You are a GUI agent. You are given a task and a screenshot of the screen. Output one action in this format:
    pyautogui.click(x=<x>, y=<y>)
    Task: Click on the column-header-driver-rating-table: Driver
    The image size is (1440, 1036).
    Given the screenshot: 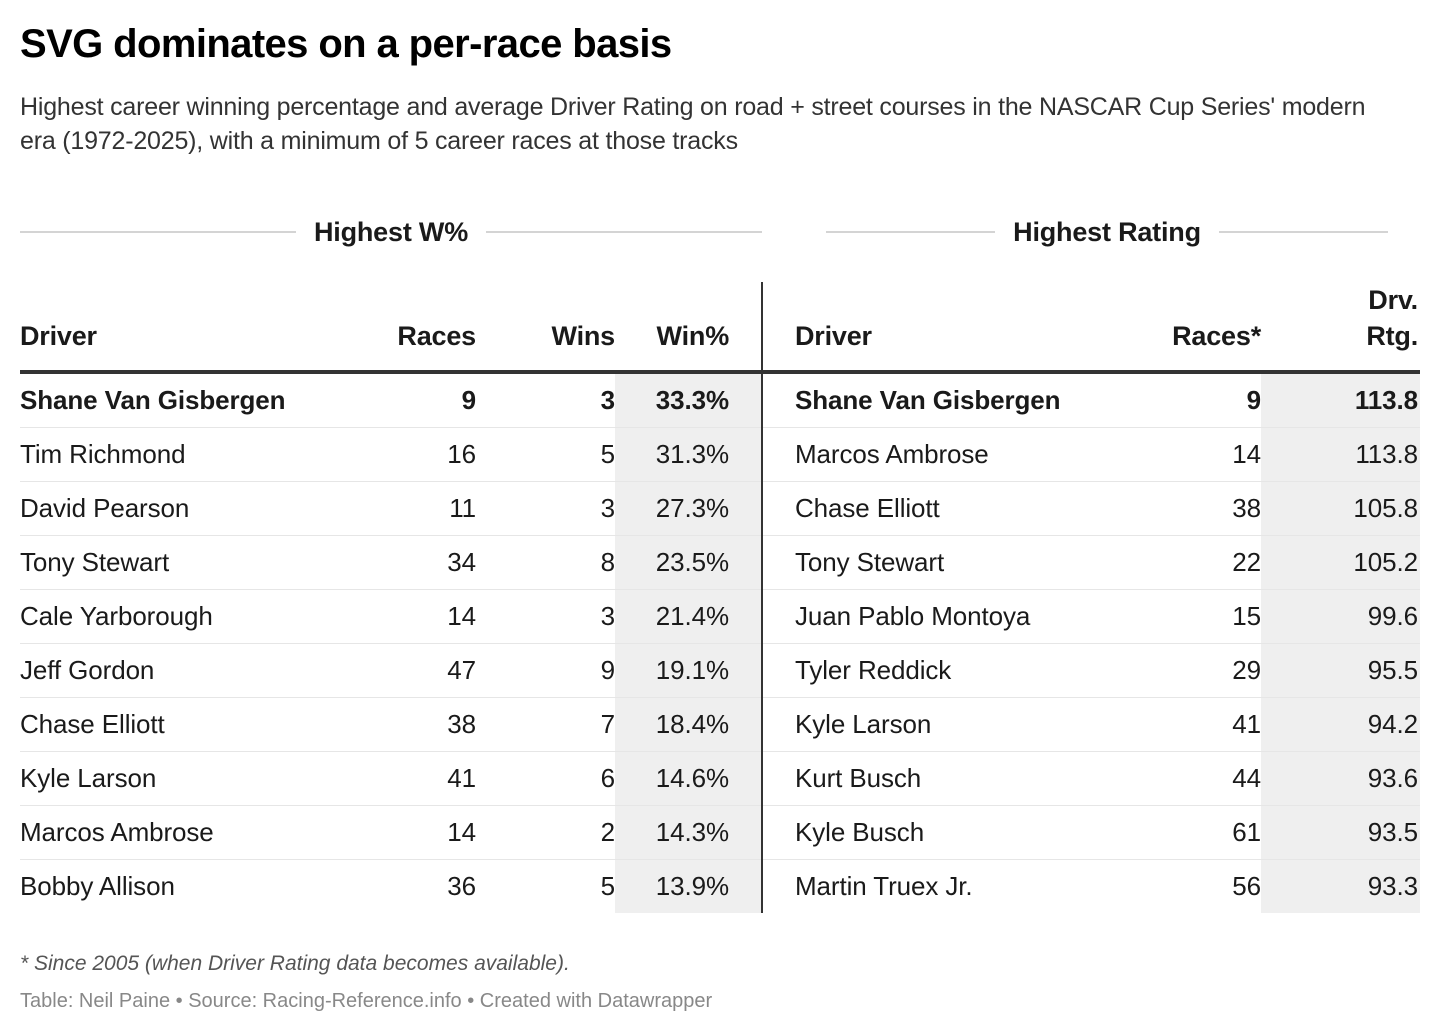 What is the action you would take?
    pyautogui.click(x=946, y=328)
    